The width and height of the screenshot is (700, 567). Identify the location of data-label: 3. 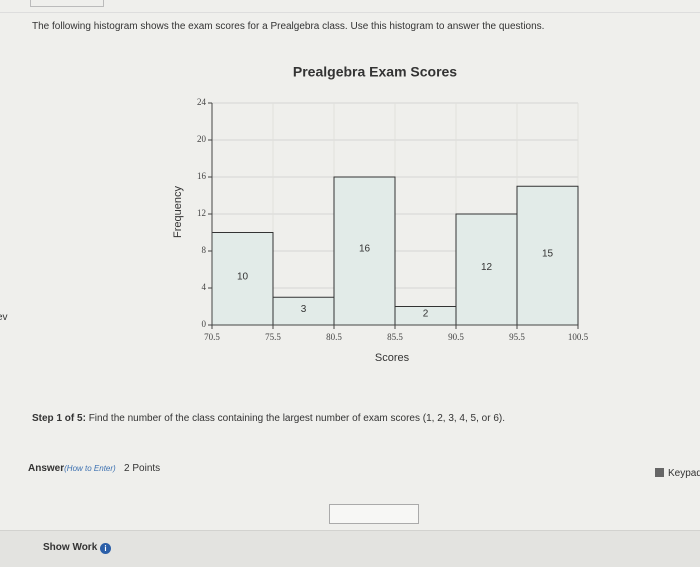
(304, 309).